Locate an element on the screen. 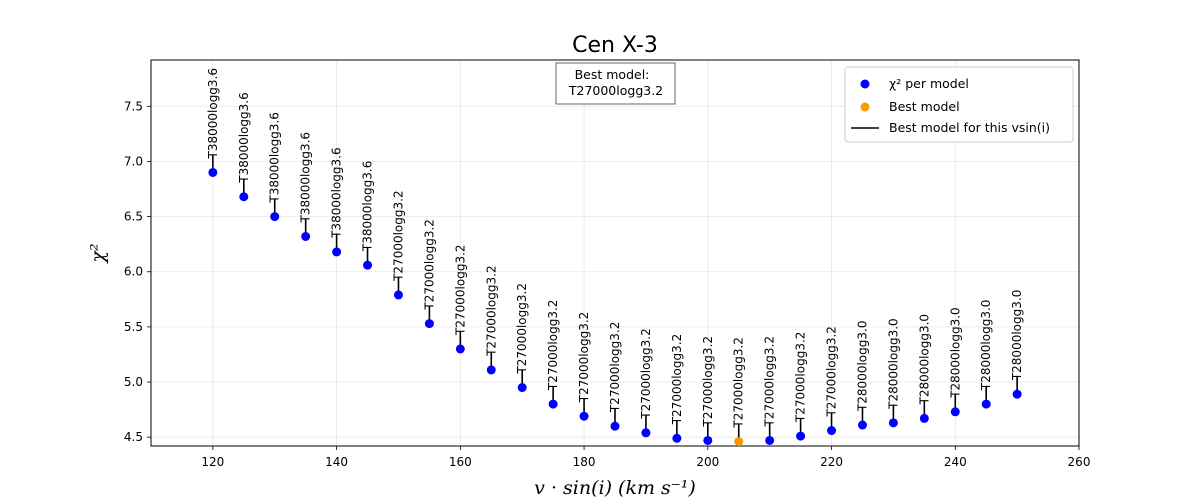  legend-marker-best is located at coordinates (865, 107).